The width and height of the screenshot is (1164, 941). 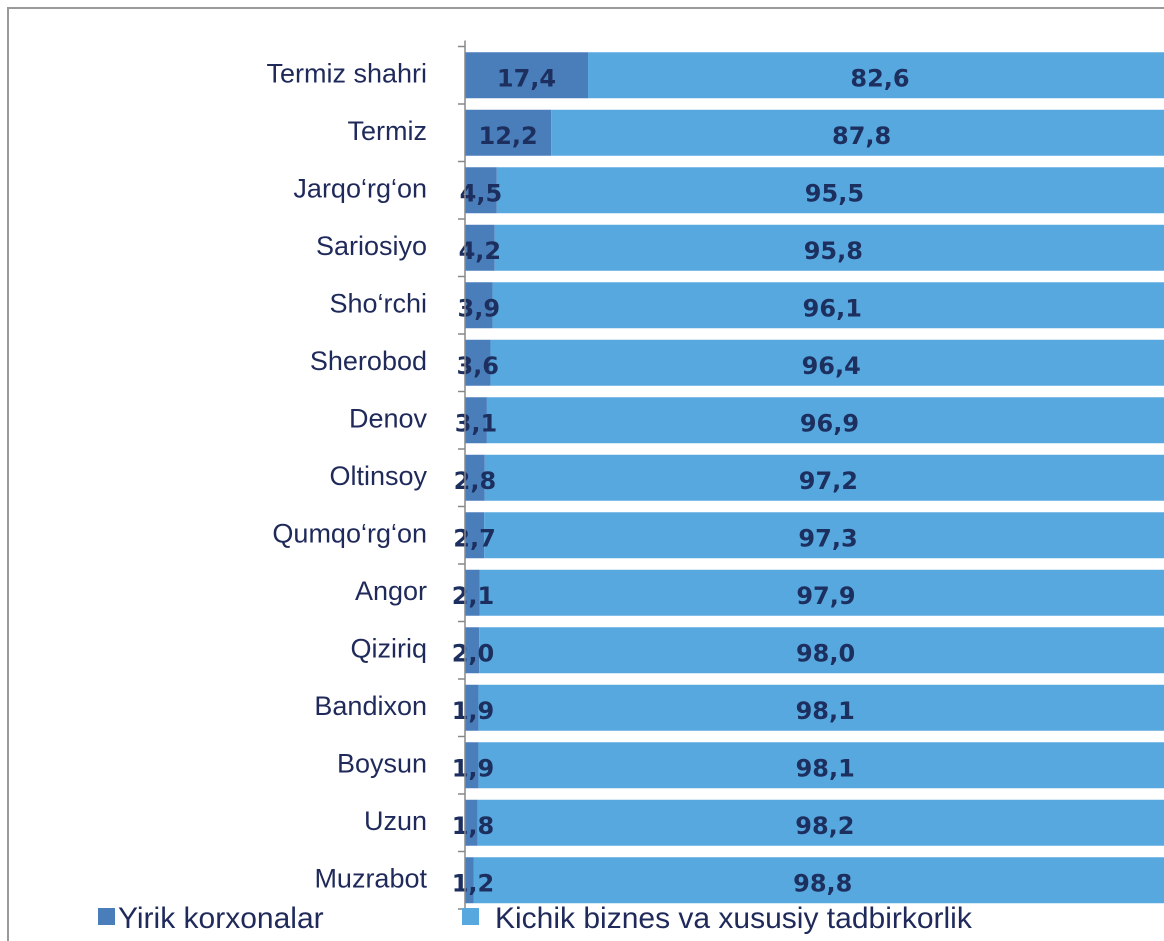 I want to click on data-label: 3,9, so click(x=479, y=308).